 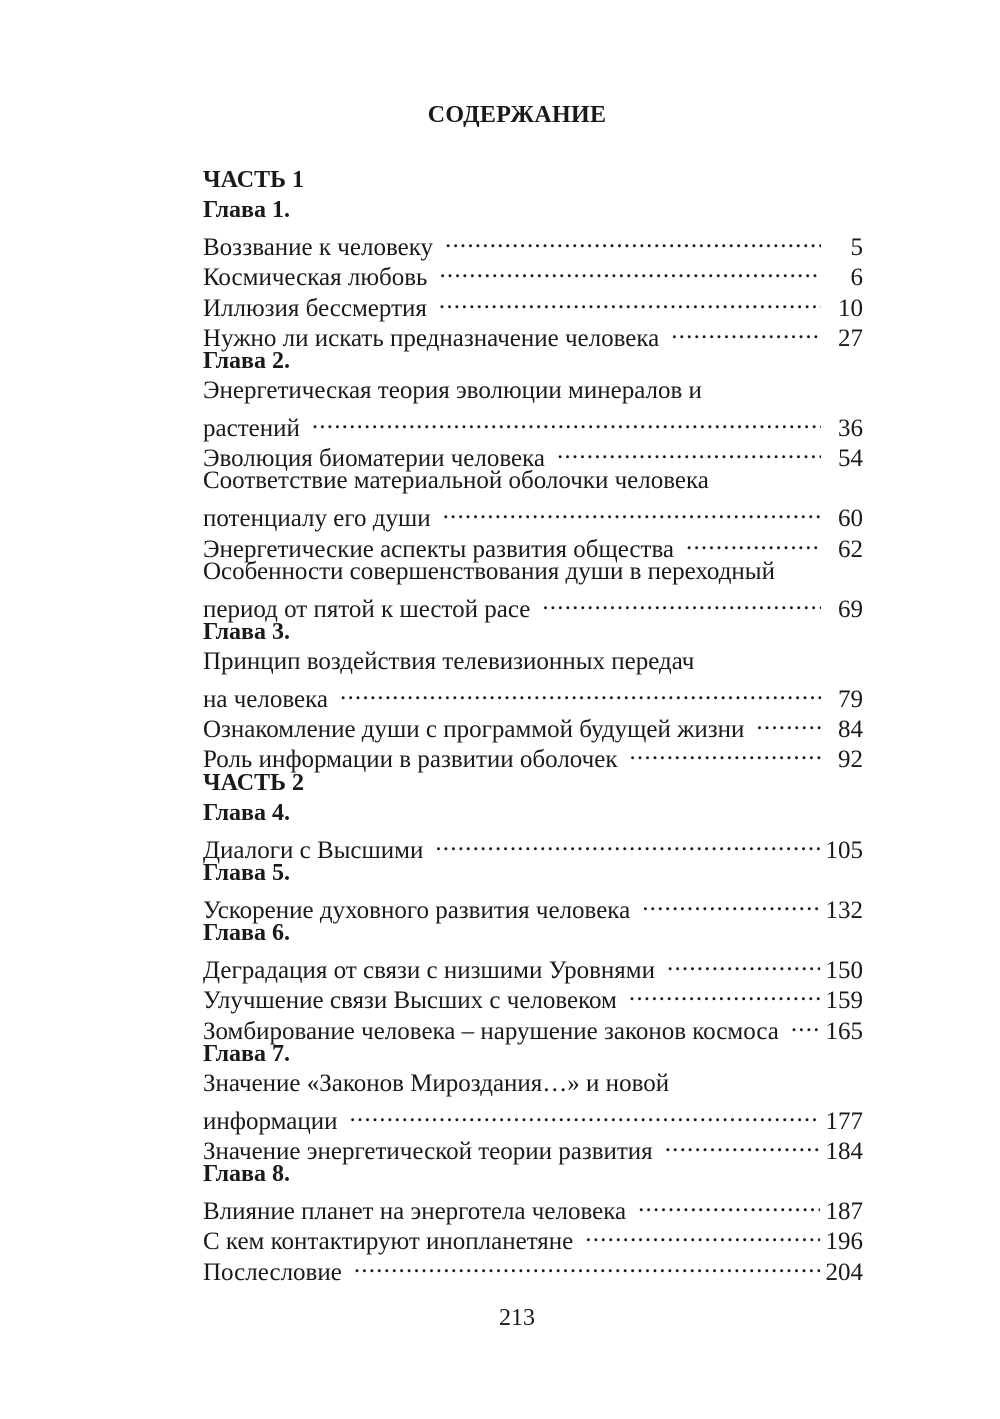 What do you see at coordinates (317, 519) in the screenshot?
I see `entry-title: потенциалу его души` at bounding box center [317, 519].